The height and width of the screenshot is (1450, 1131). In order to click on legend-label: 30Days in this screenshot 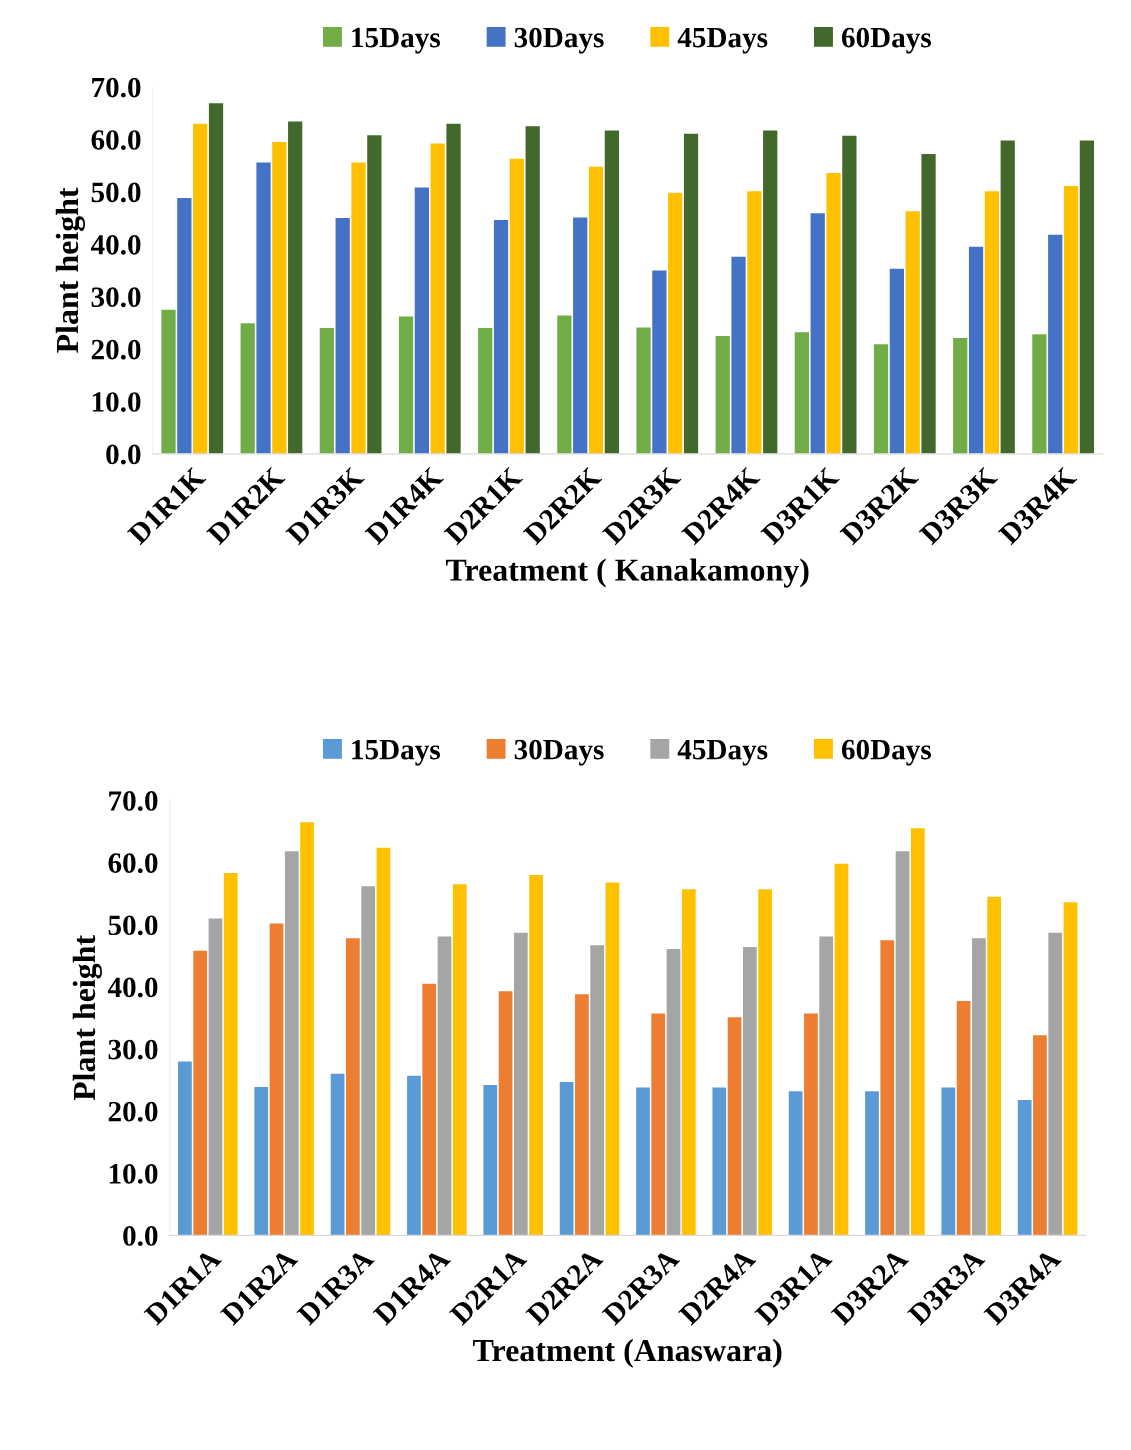, I will do `click(559, 40)`.